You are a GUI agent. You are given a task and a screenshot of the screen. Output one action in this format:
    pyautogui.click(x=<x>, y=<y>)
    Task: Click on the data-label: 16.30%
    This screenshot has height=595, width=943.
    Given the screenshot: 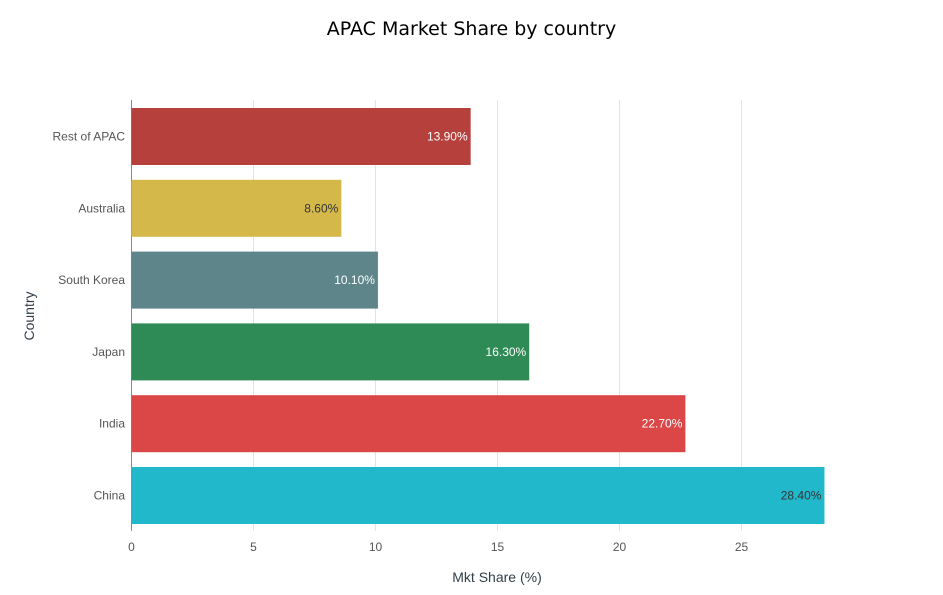 What is the action you would take?
    pyautogui.click(x=506, y=352)
    